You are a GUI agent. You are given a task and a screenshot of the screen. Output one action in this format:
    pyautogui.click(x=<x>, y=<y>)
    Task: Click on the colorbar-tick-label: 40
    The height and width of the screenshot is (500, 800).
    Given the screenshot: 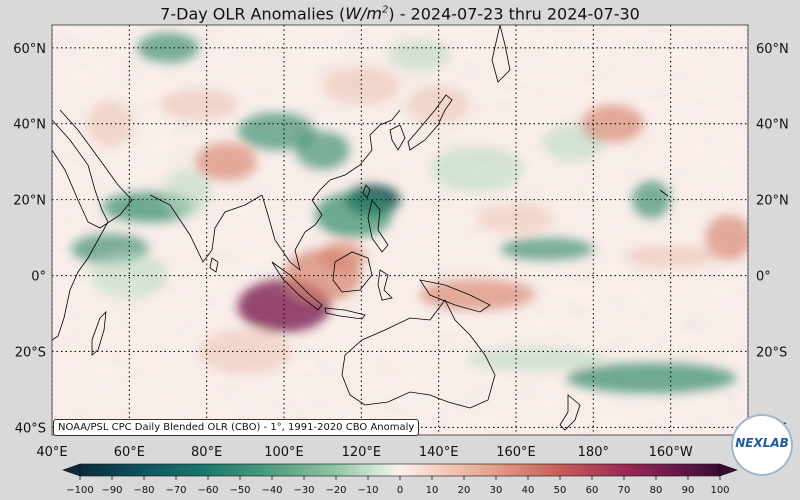 What is the action you would take?
    pyautogui.click(x=528, y=490)
    